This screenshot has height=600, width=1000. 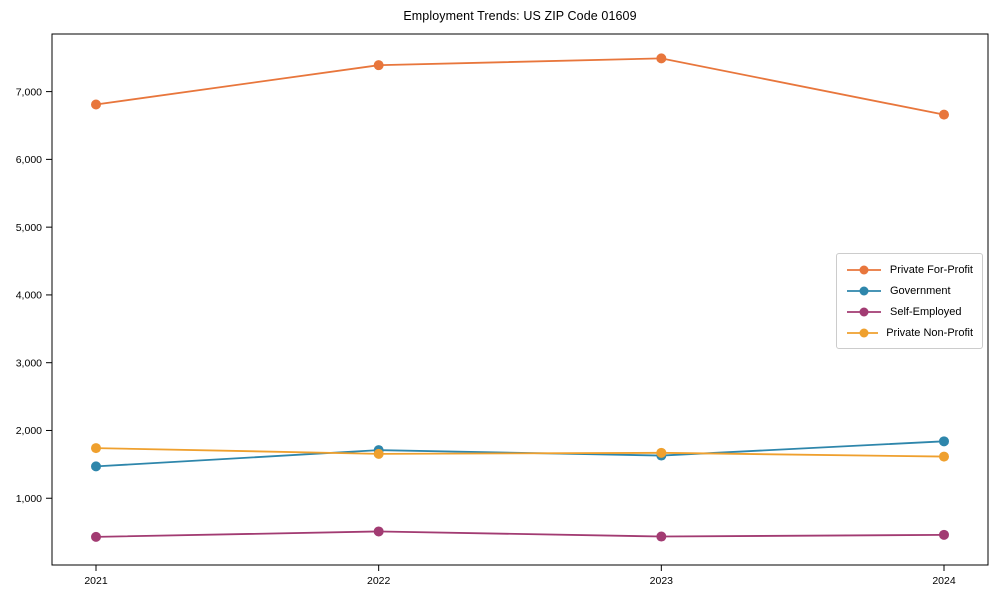 I want to click on legend-item-self-employed: Self-Employed, so click(x=909, y=312).